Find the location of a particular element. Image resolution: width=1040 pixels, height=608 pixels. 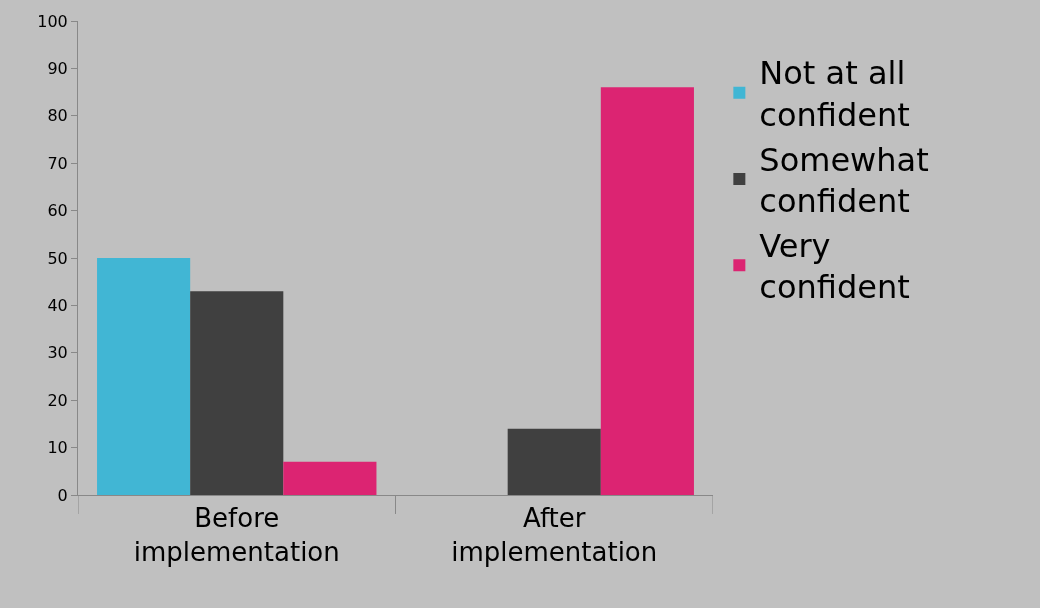

x-tick-label: Before implementation is located at coordinates (236, 535).